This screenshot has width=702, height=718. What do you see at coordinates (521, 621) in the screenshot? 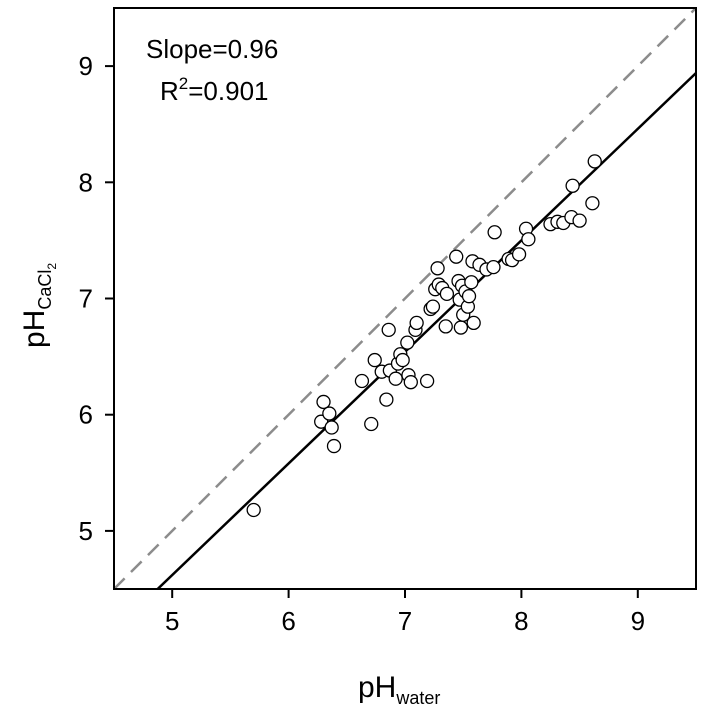
I see `x-tick-label: 8` at bounding box center [521, 621].